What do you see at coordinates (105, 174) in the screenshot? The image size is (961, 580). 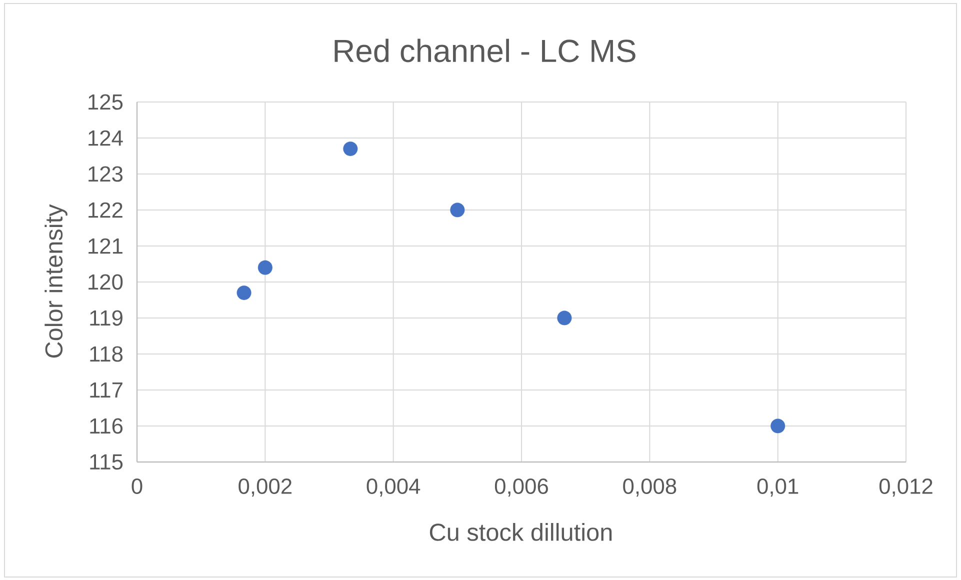 I see `y-tick-label: 123` at bounding box center [105, 174].